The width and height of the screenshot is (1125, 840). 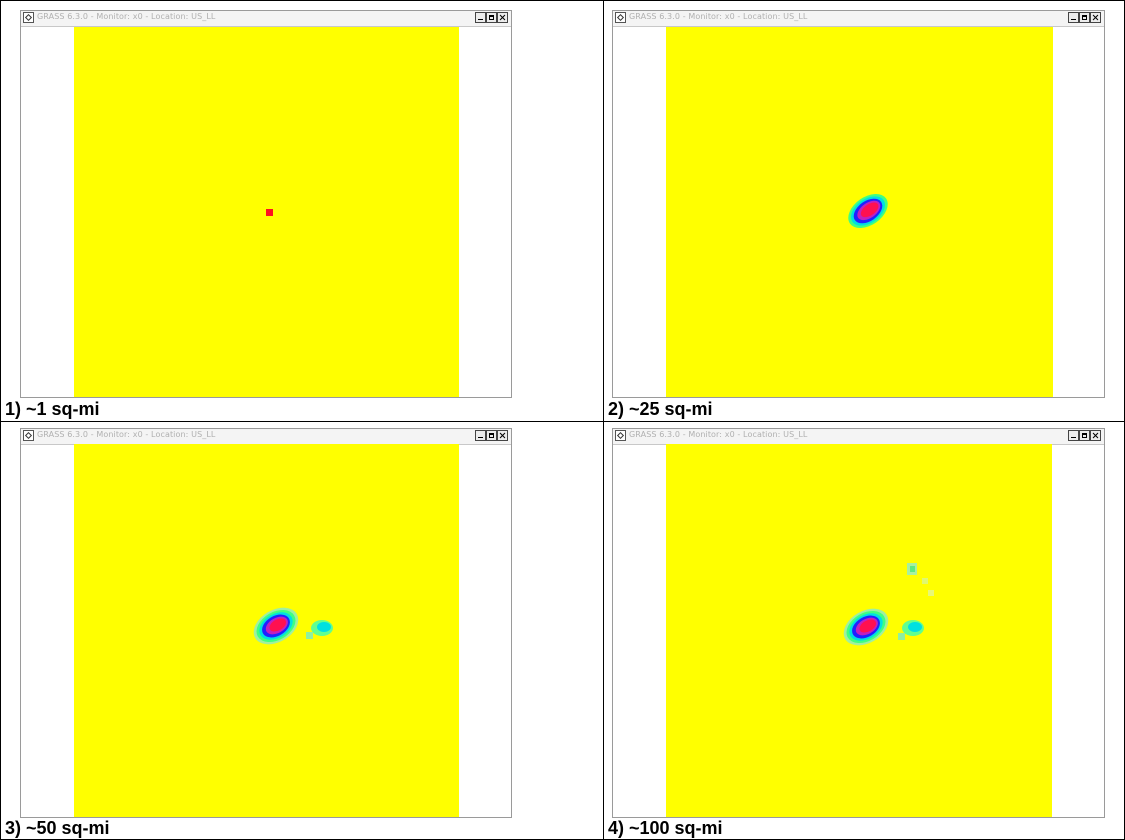 I want to click on raster-cell-core, so click(x=269, y=212).